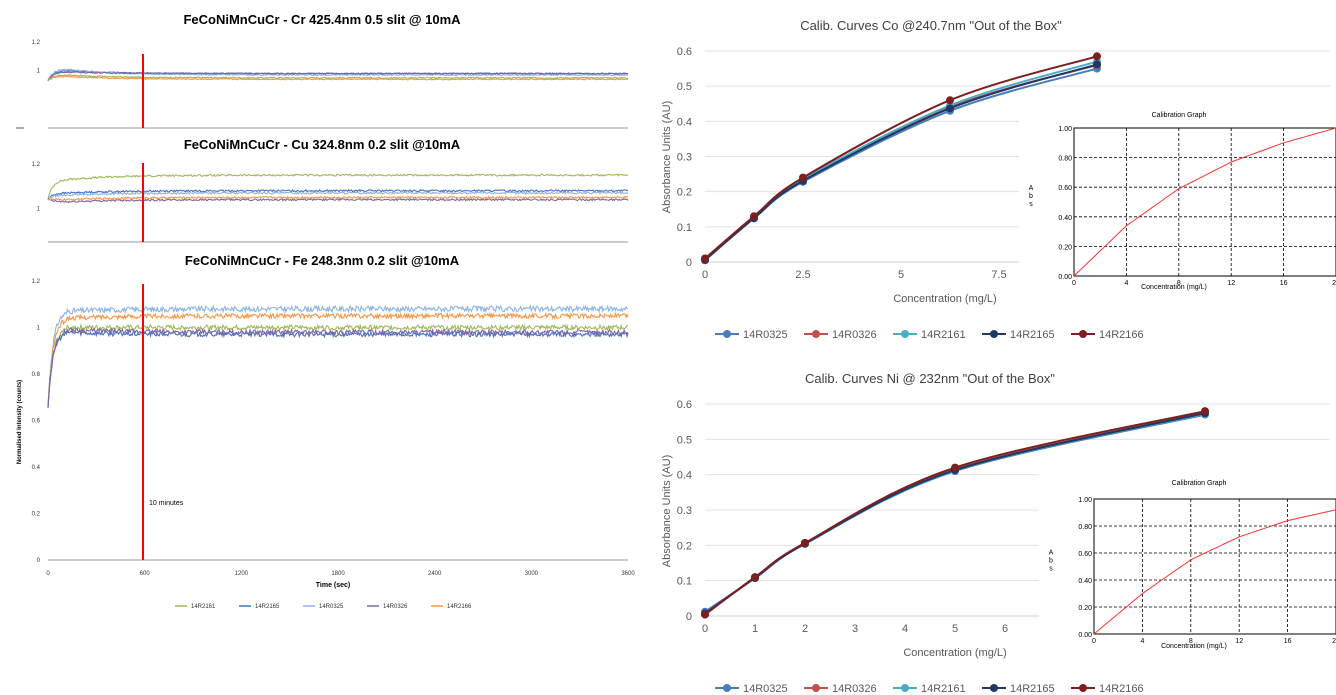 The width and height of the screenshot is (1336, 695). Describe the element at coordinates (322, 144) in the screenshot. I see `cu-chart-title: FeCoNiMnCuCr - Cu 324.8nm 0.2 slit @10mA` at that location.